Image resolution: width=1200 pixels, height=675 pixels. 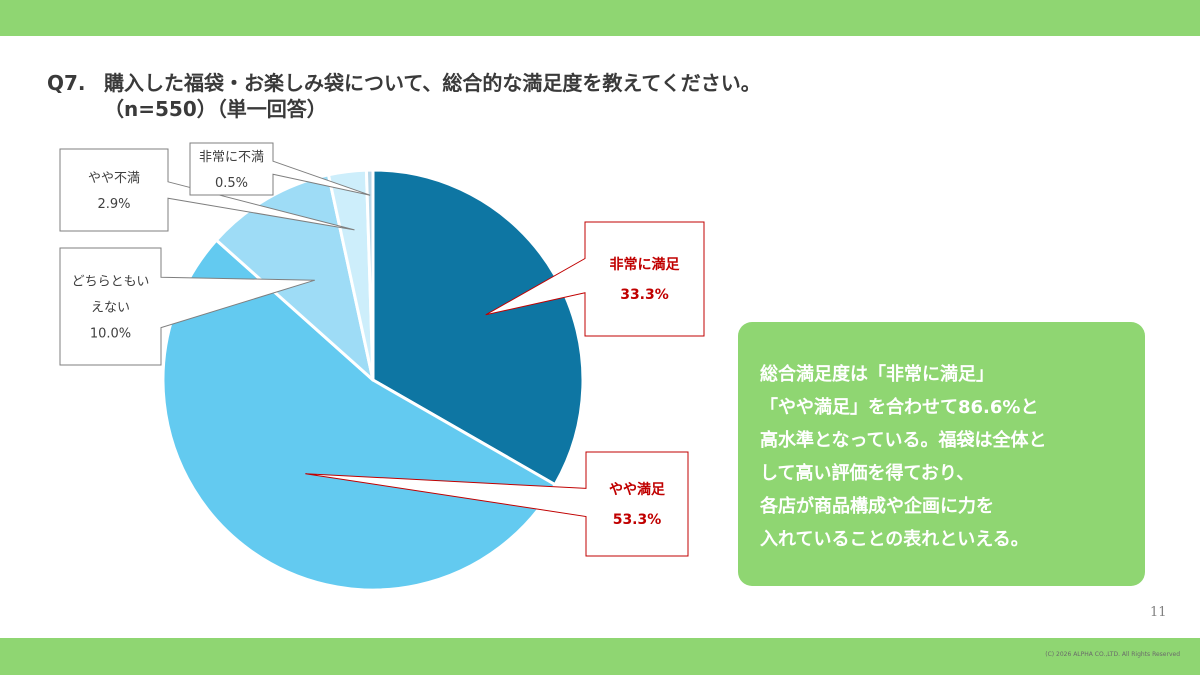 What do you see at coordinates (66, 83) in the screenshot?
I see `question-number: Q7.` at bounding box center [66, 83].